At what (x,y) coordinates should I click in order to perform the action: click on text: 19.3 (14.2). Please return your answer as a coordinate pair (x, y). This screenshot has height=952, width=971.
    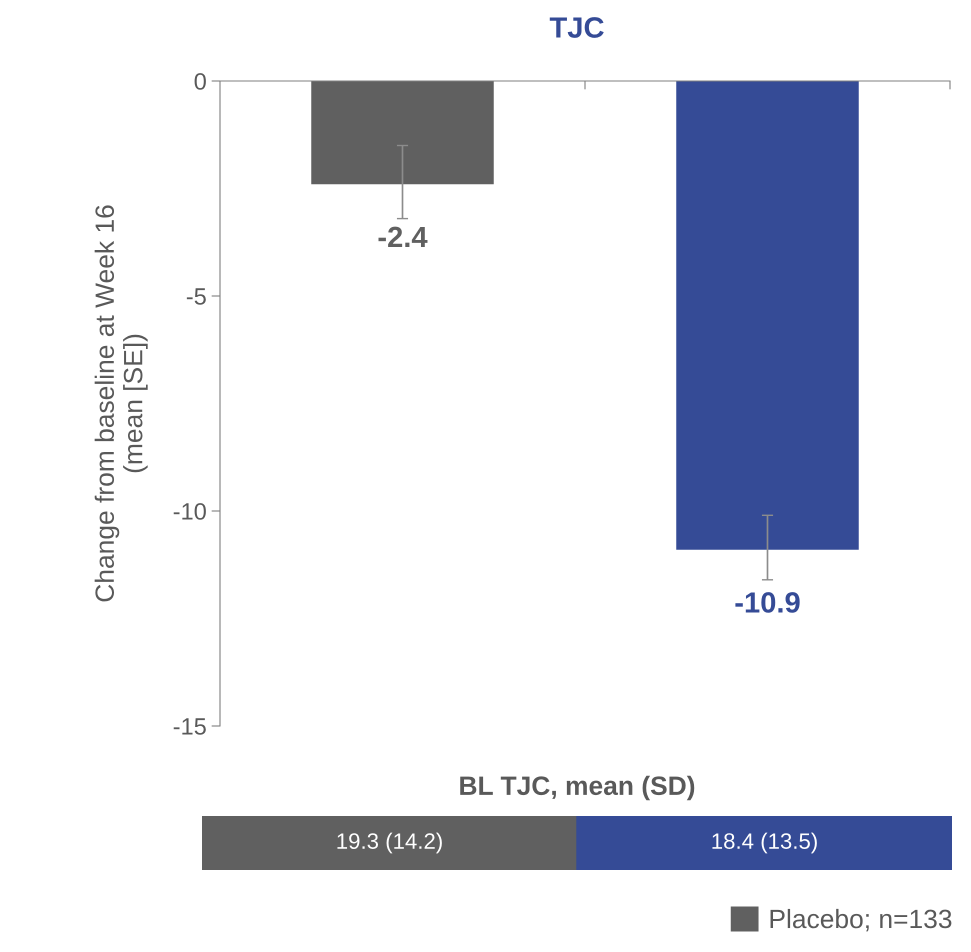
    Looking at the image, I should click on (389, 843).